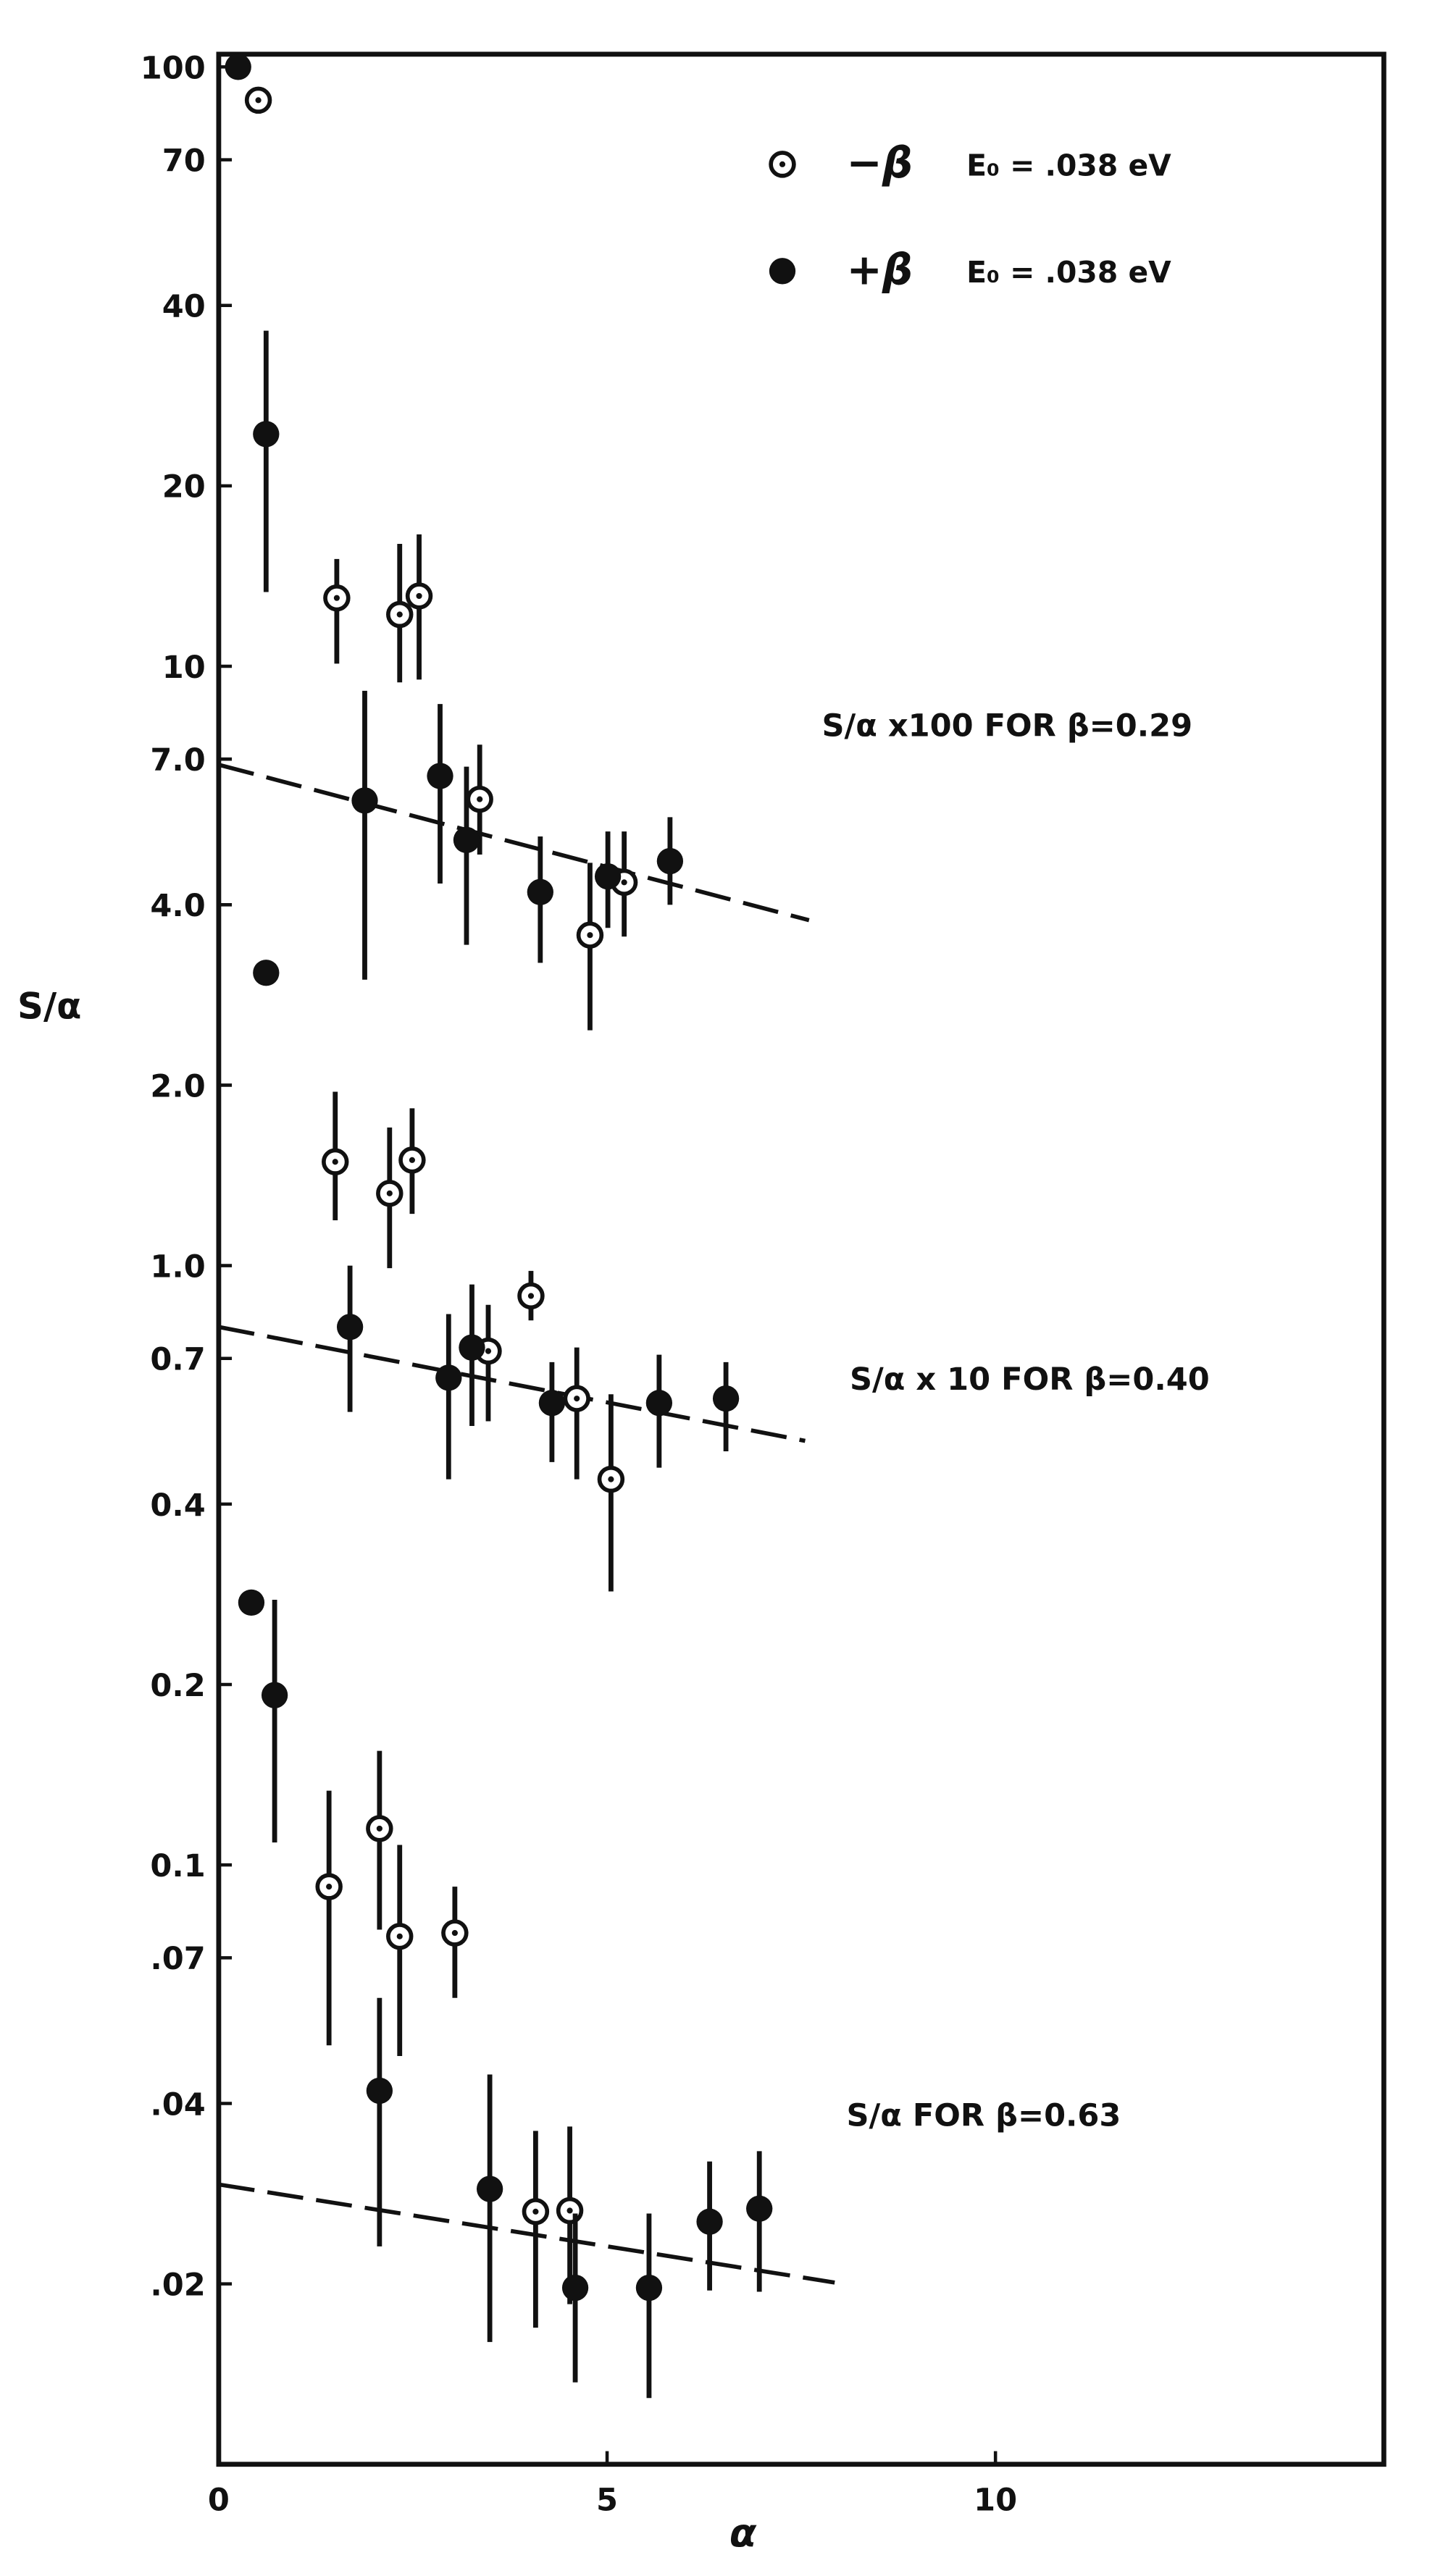 This screenshot has height=2576, width=1430. I want to click on x-axis-label: α, so click(743, 2532).